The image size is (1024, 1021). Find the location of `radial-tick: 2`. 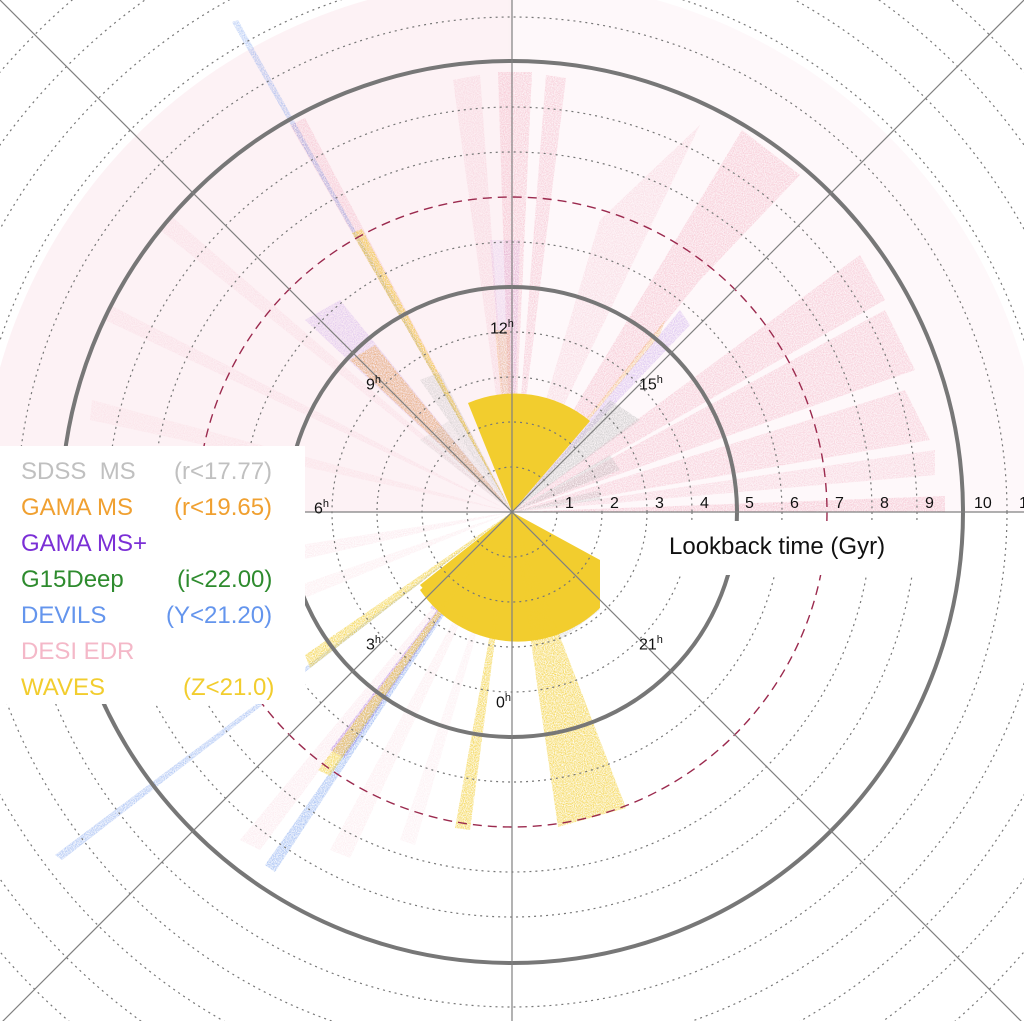

radial-tick: 2 is located at coordinates (614, 503).